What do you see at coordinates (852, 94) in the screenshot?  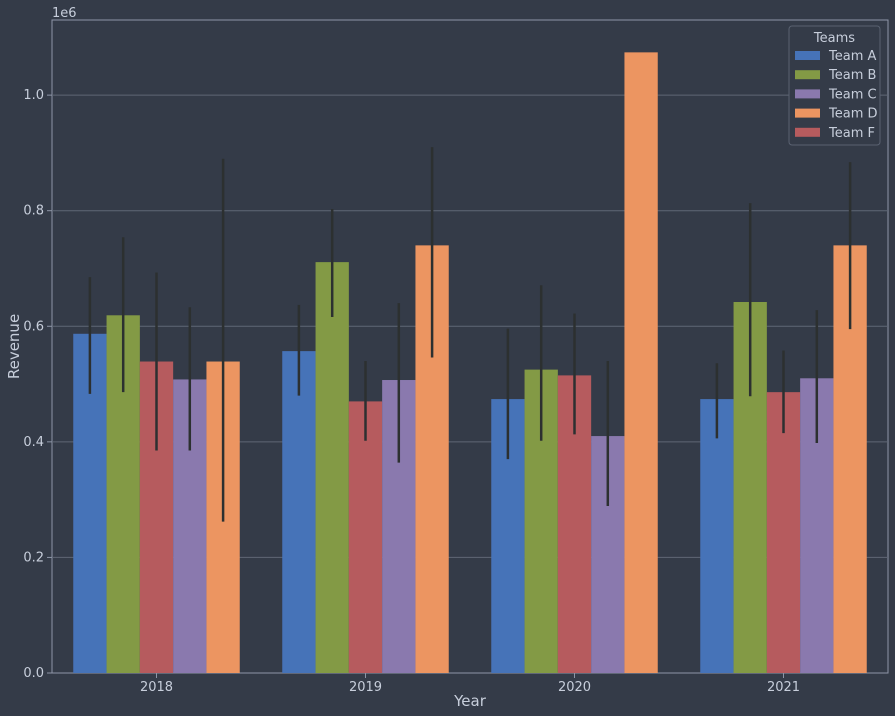 I see `legend-label-team-c: Team C` at bounding box center [852, 94].